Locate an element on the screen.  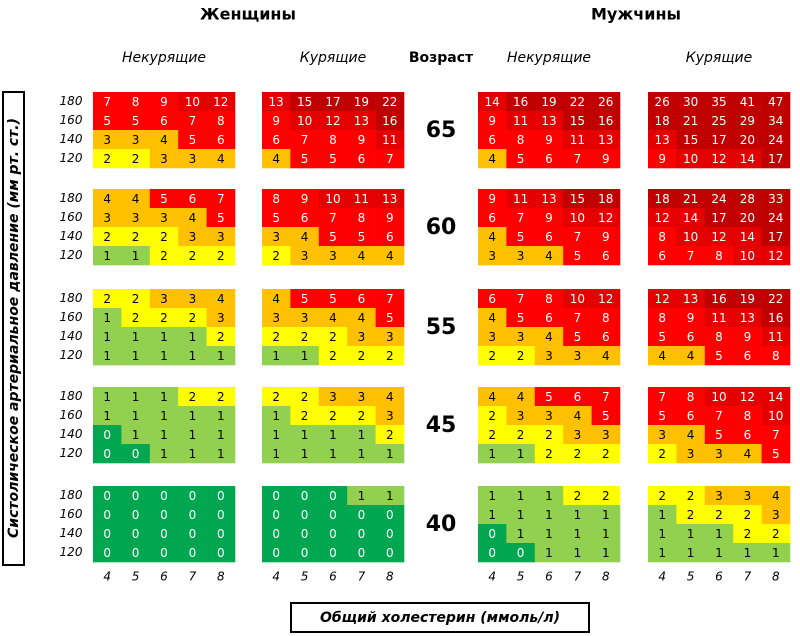
age-label: 55 is located at coordinates (441, 327).